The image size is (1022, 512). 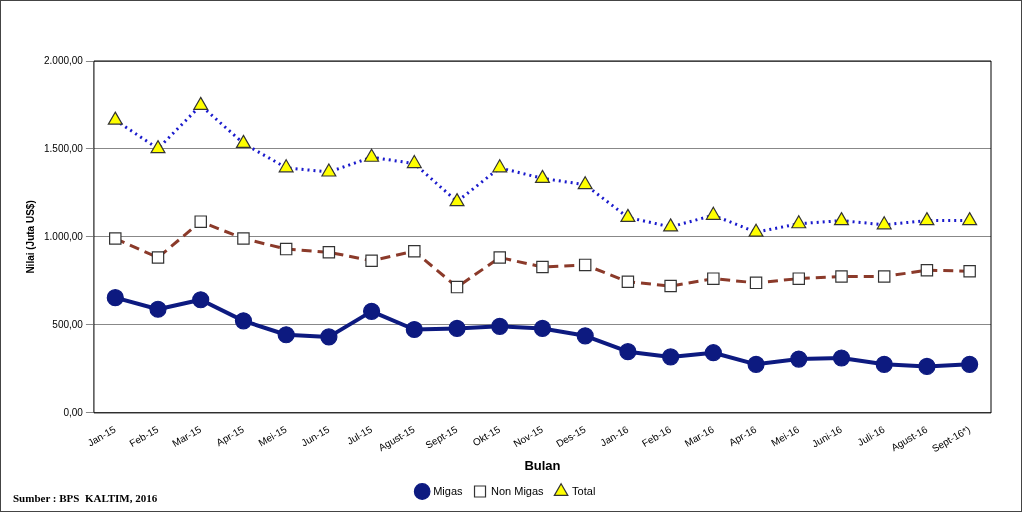 What do you see at coordinates (63, 148) in the screenshot?
I see `y-tick-label: 1.500,00` at bounding box center [63, 148].